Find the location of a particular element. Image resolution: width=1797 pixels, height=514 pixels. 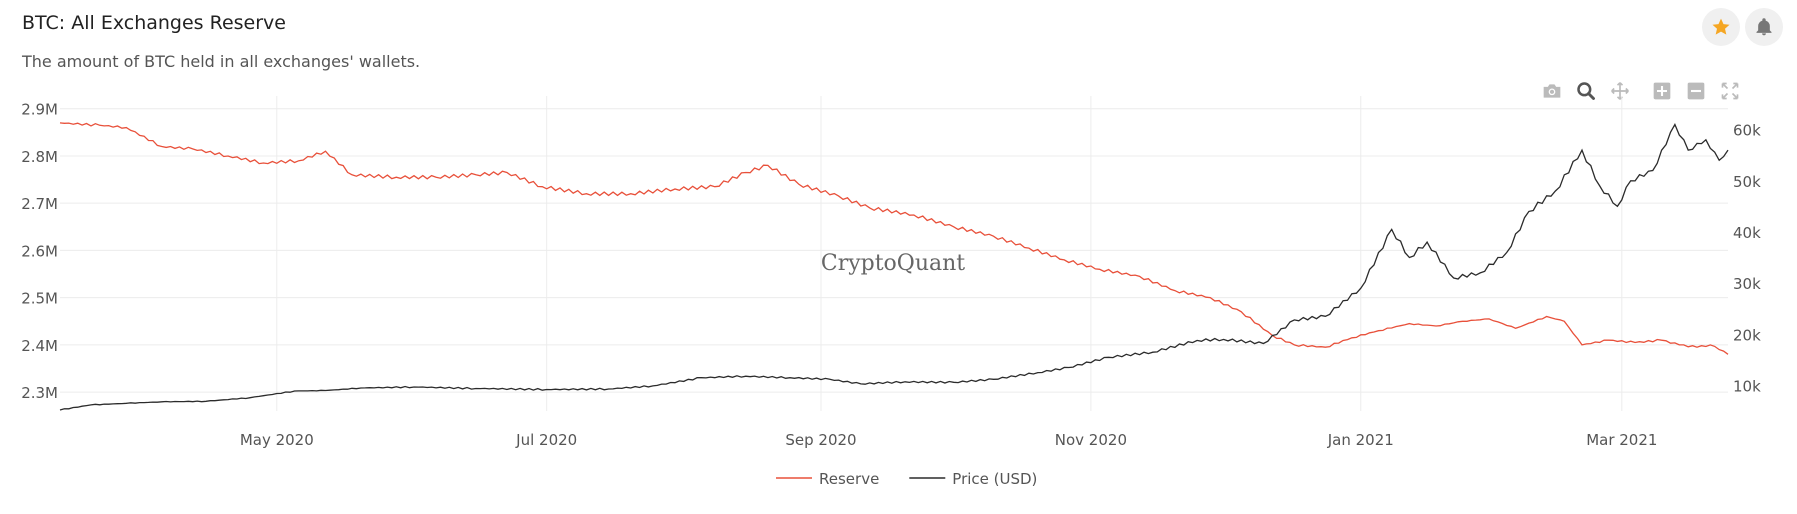

zoom-out-icon is located at coordinates (1696, 91).